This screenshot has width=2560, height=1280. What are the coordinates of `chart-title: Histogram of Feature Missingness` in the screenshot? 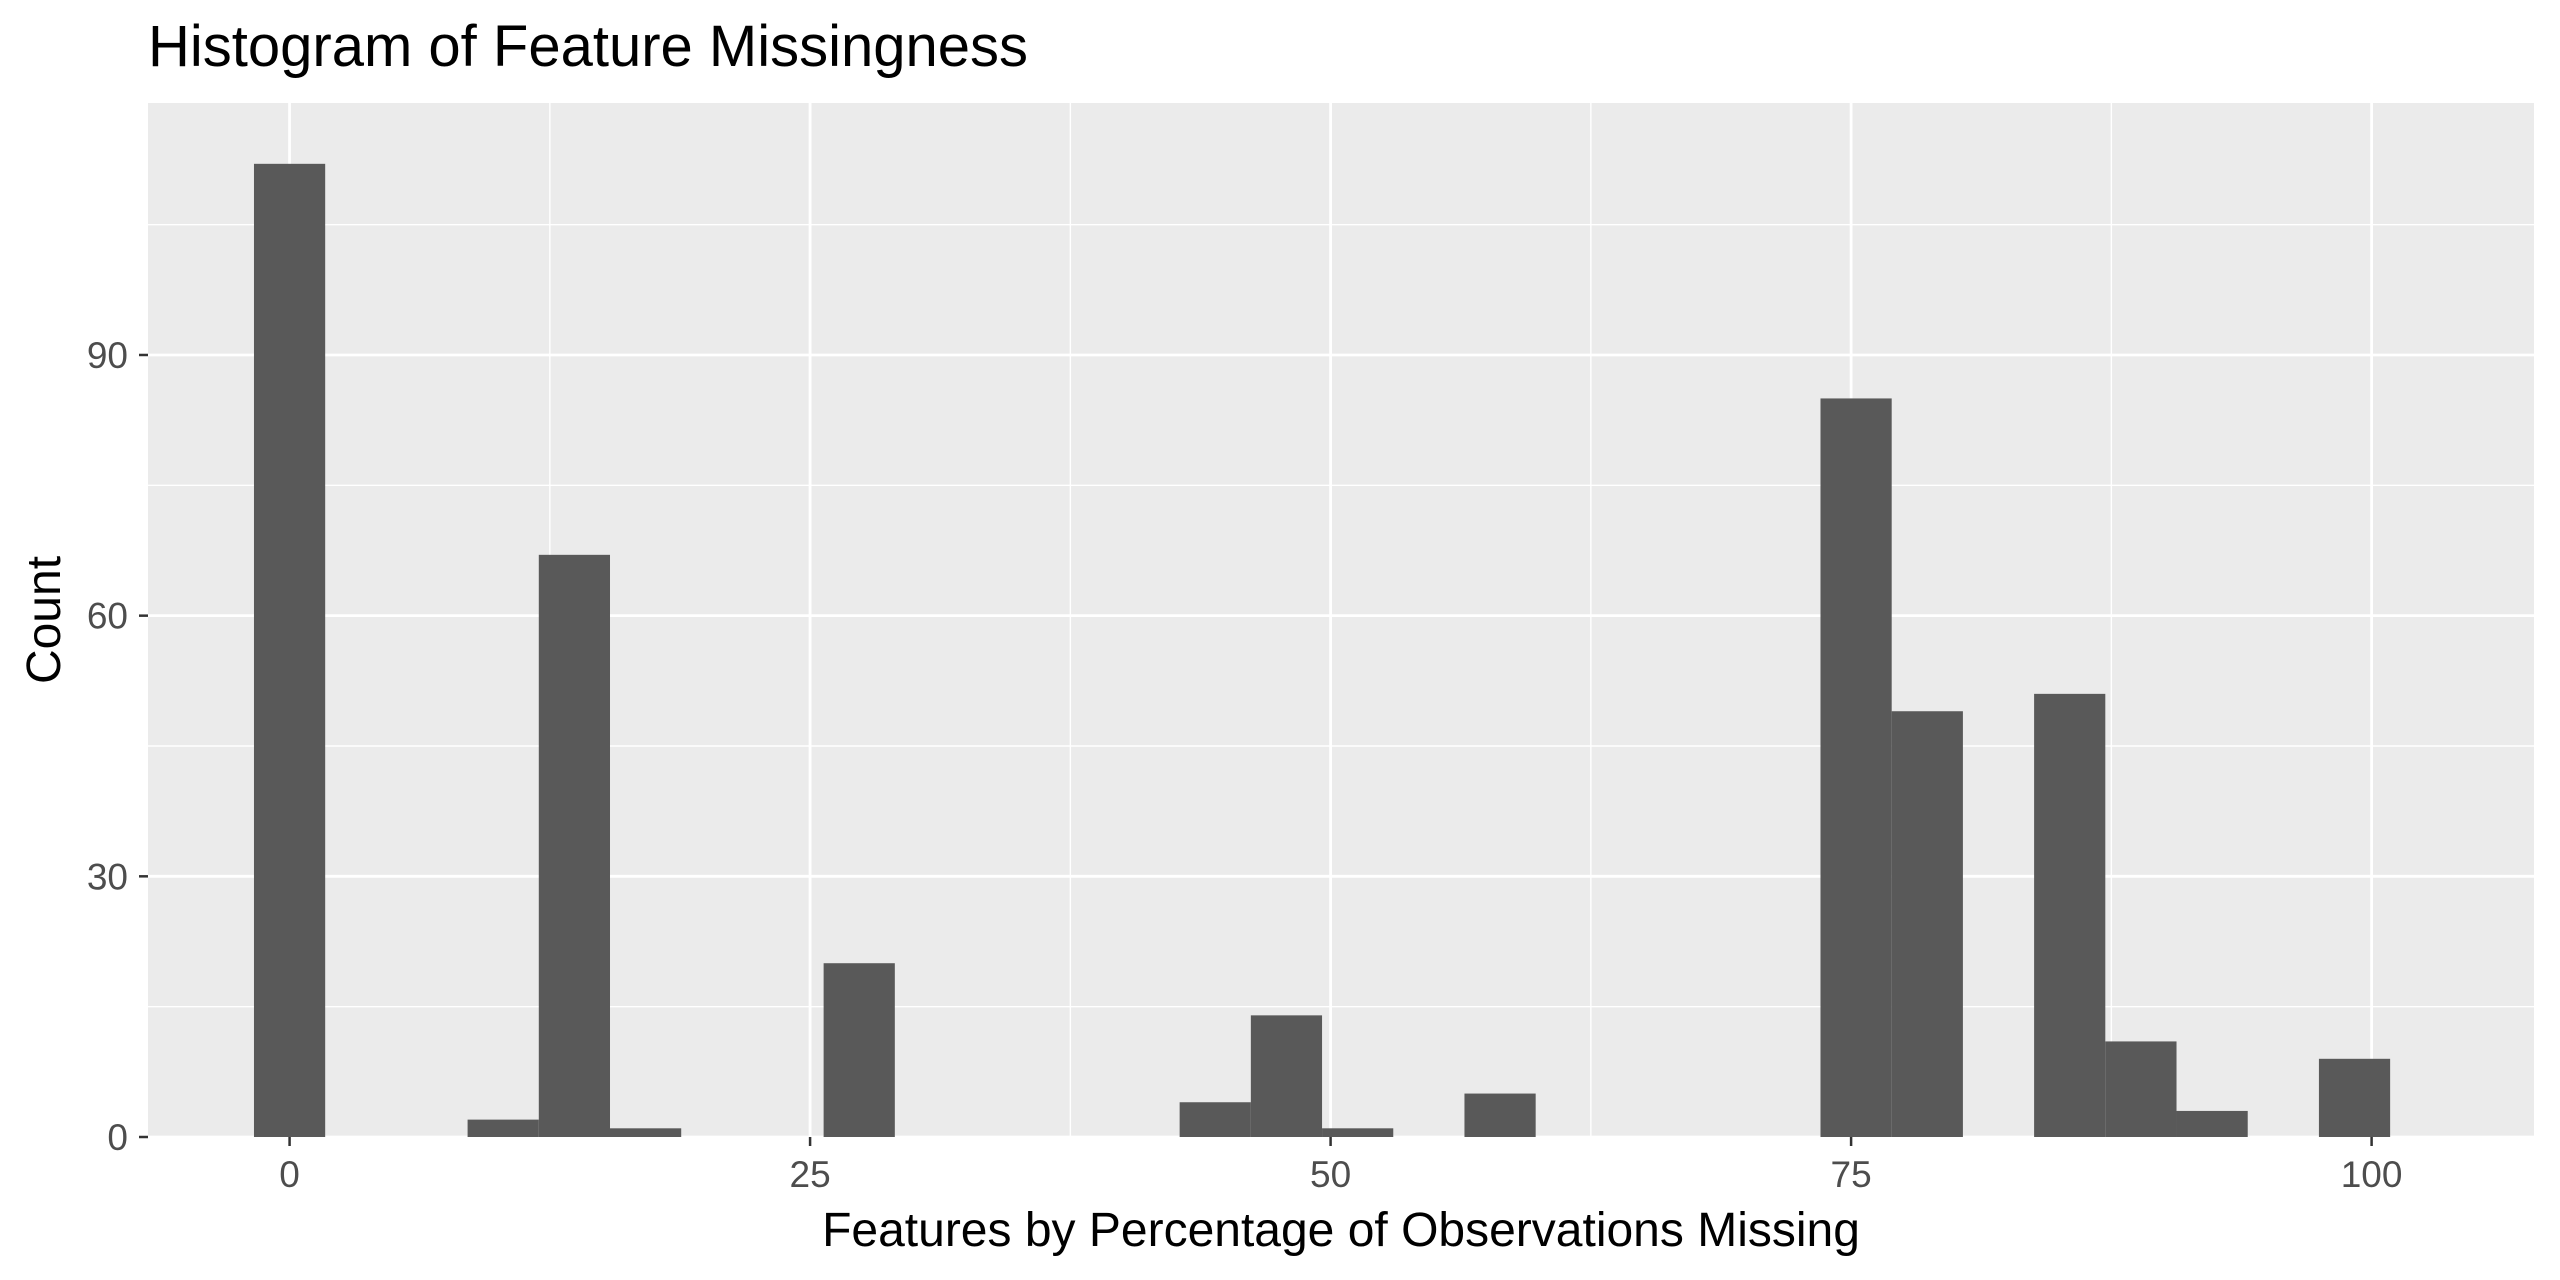 It's located at (588, 46).